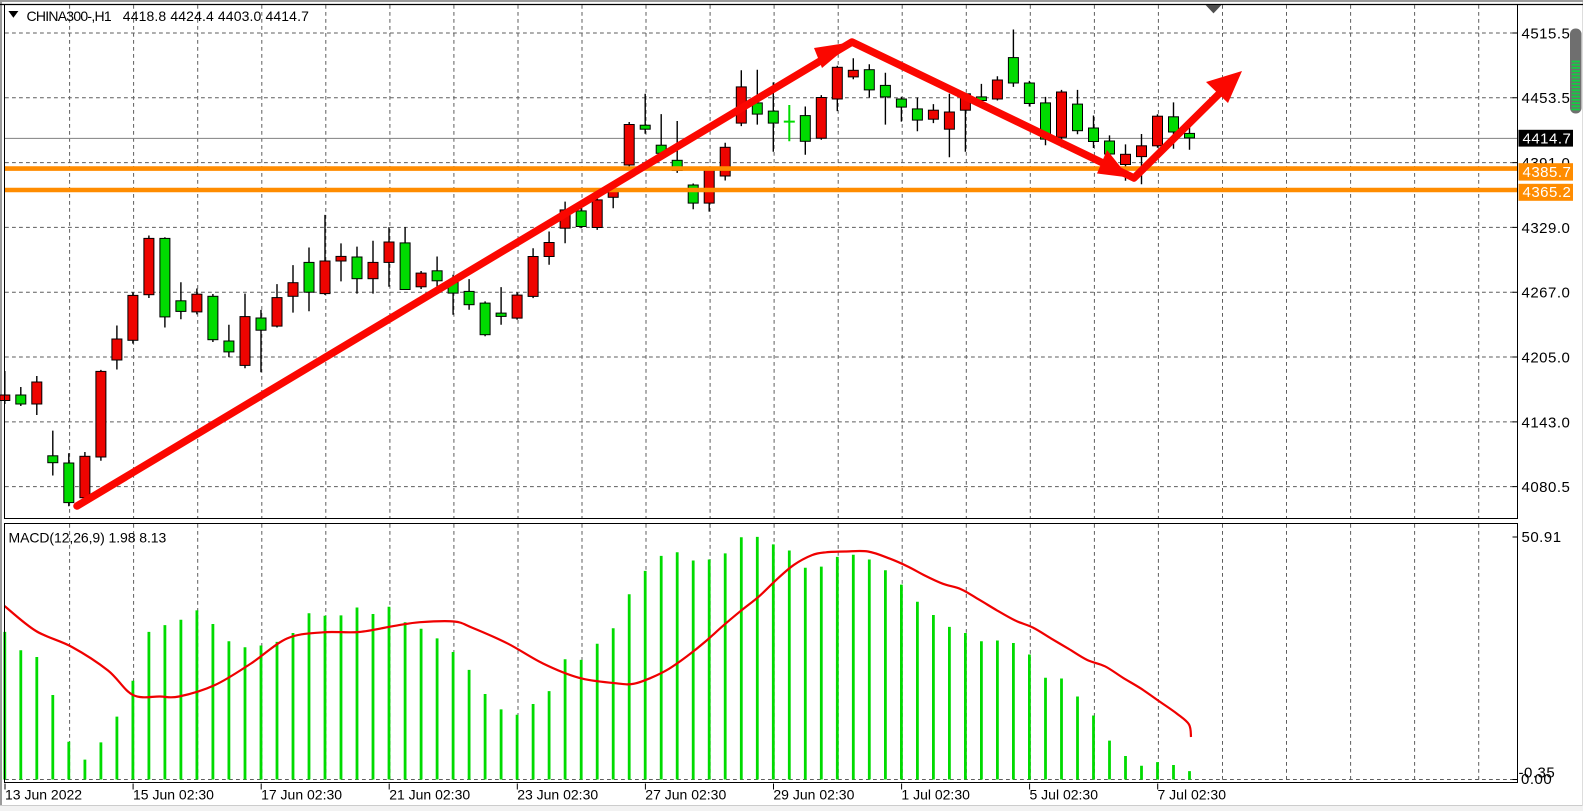  I want to click on svg-text: 17 Jun 02:30, so click(301, 795).